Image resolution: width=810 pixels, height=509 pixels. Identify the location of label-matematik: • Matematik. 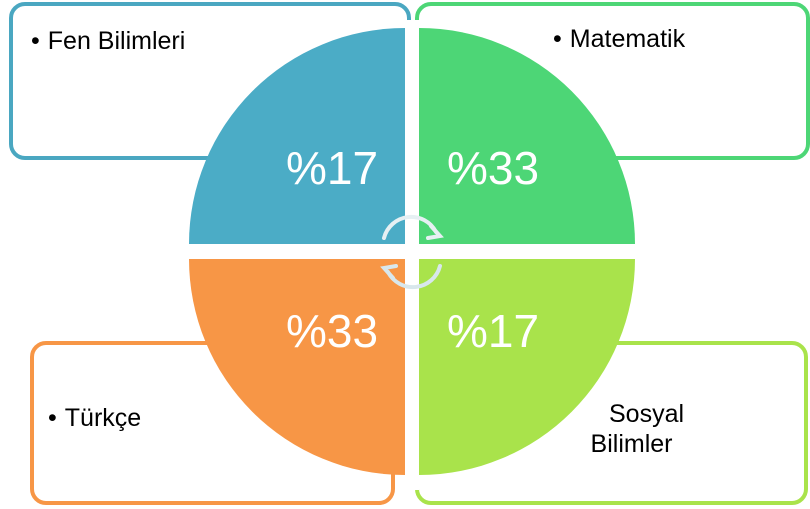
(619, 39).